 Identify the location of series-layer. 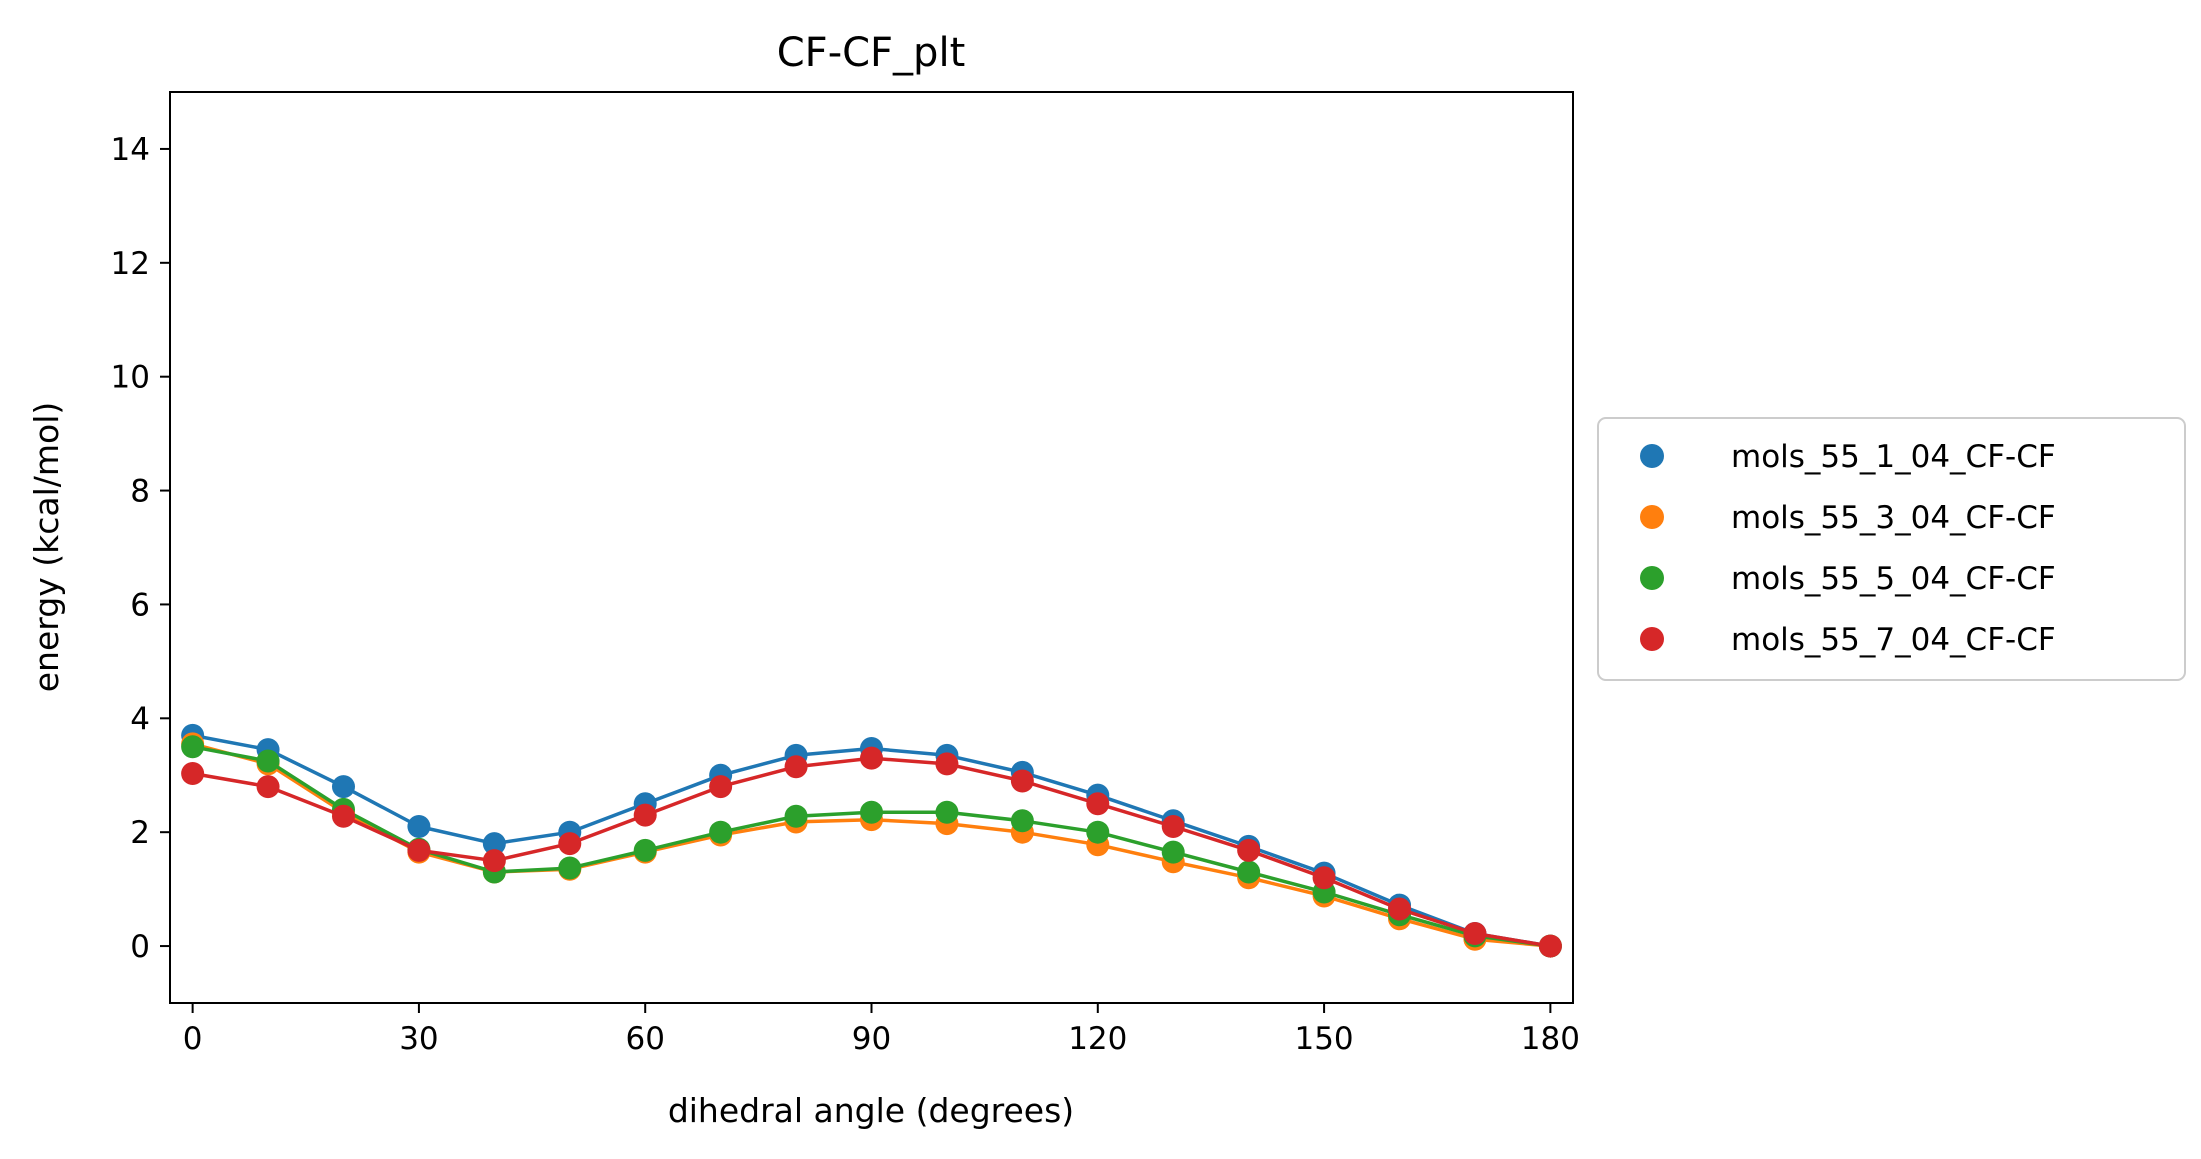
(871, 840).